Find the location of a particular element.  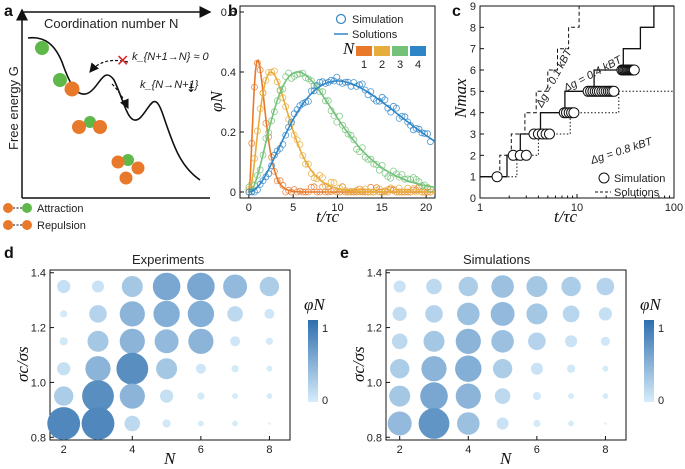

energy-landscape-curve is located at coordinates (114, 108).